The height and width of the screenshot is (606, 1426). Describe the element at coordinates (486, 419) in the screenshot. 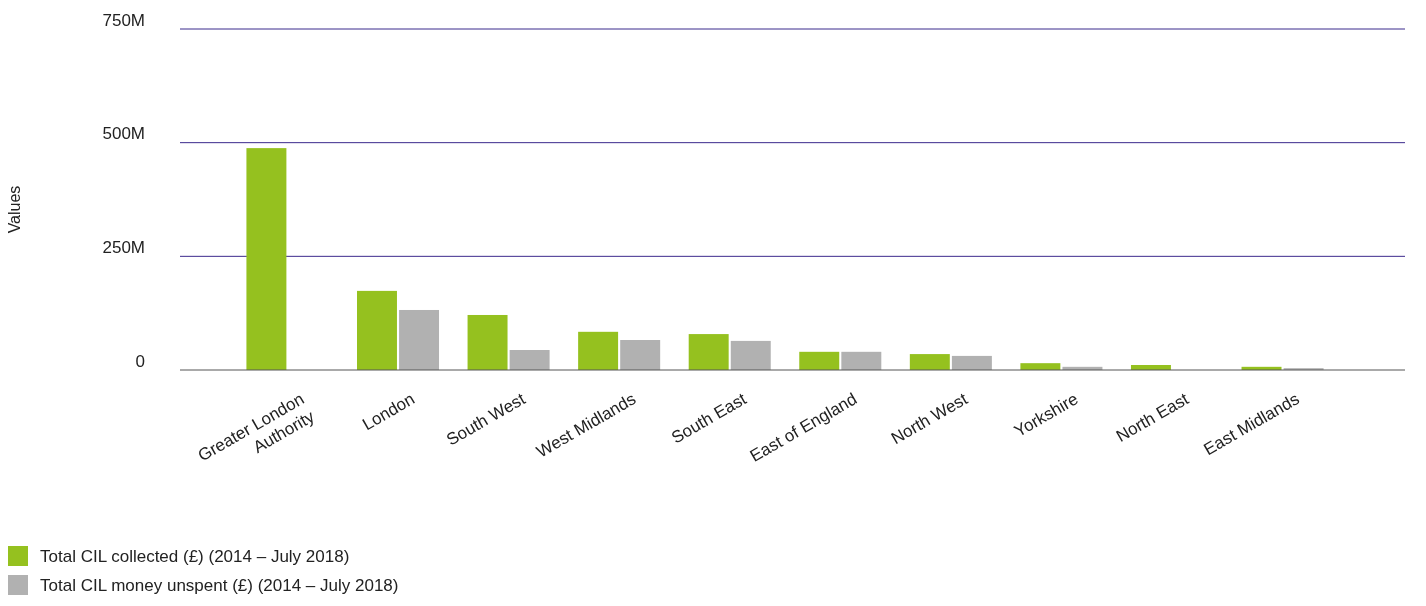

I see `x-tick-label: South West` at that location.